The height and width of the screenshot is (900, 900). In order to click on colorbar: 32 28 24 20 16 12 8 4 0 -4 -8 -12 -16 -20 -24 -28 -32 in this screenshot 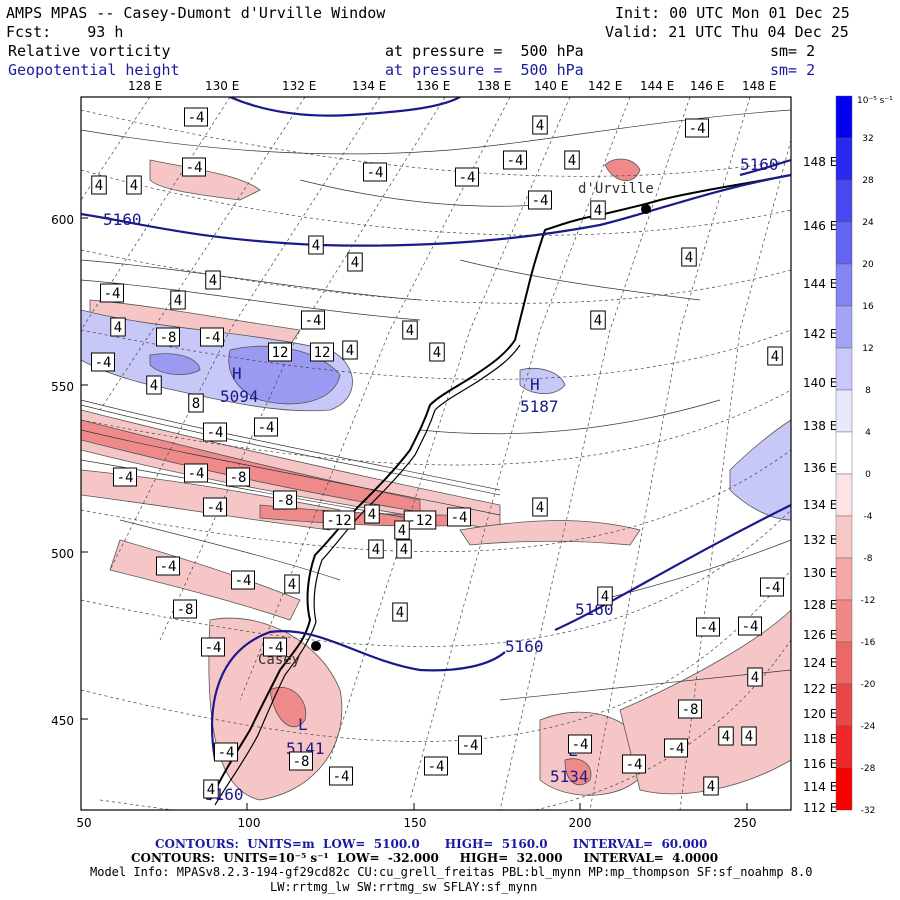, I will do `click(855, 455)`.